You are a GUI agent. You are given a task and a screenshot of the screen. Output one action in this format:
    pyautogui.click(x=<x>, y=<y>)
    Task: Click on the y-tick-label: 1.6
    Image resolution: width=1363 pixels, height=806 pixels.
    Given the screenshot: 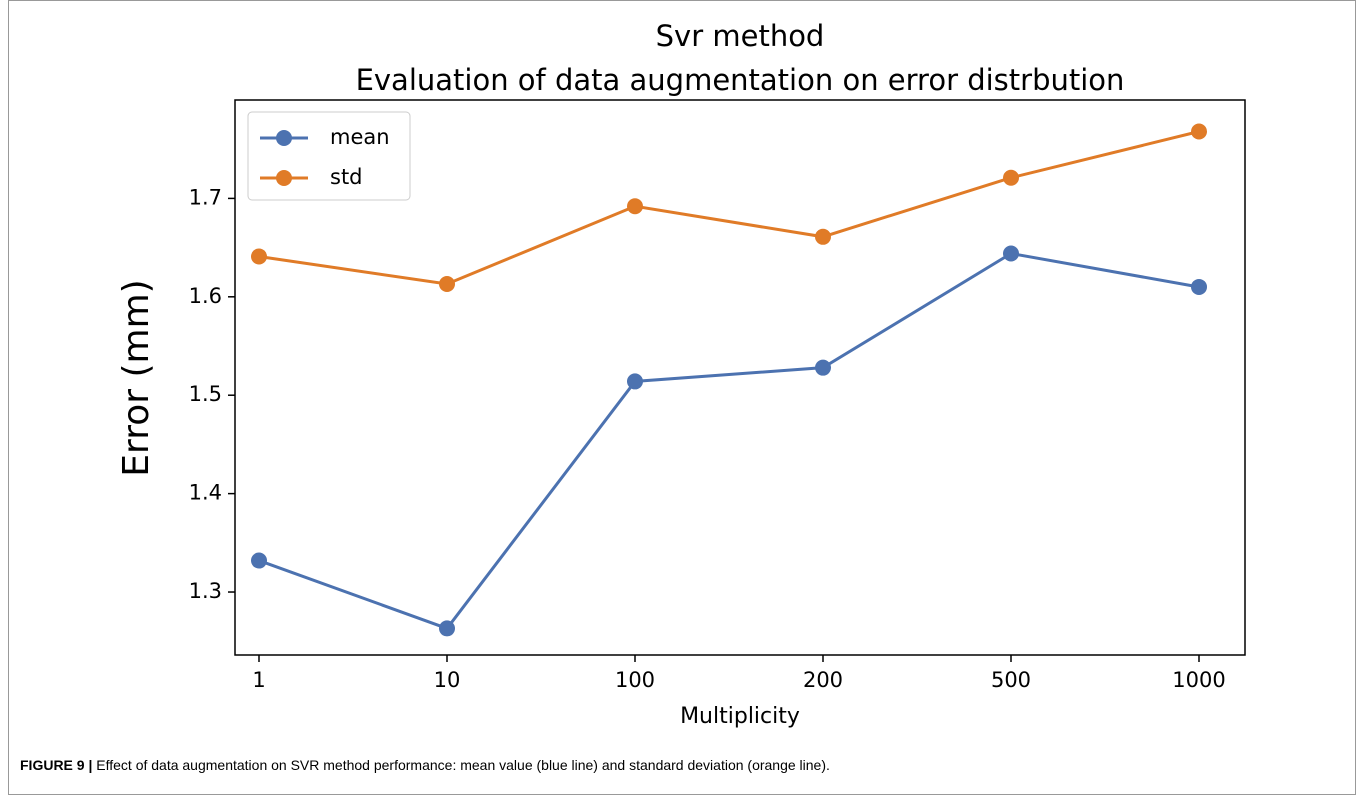 What is the action you would take?
    pyautogui.click(x=205, y=296)
    